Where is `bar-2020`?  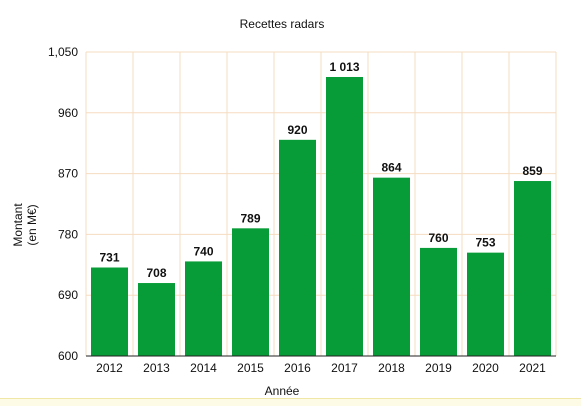
bar-2020 is located at coordinates (485, 304).